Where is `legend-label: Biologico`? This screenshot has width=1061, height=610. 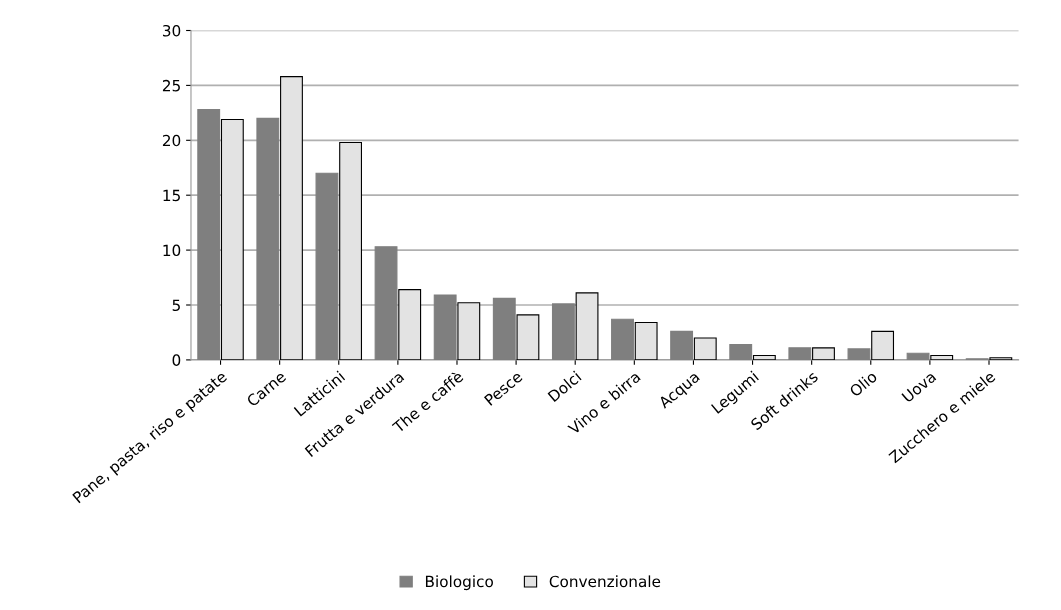 legend-label: Biologico is located at coordinates (459, 583).